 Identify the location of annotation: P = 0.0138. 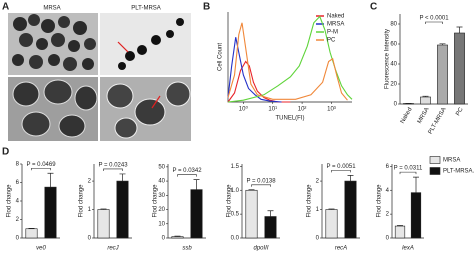
(261, 181).